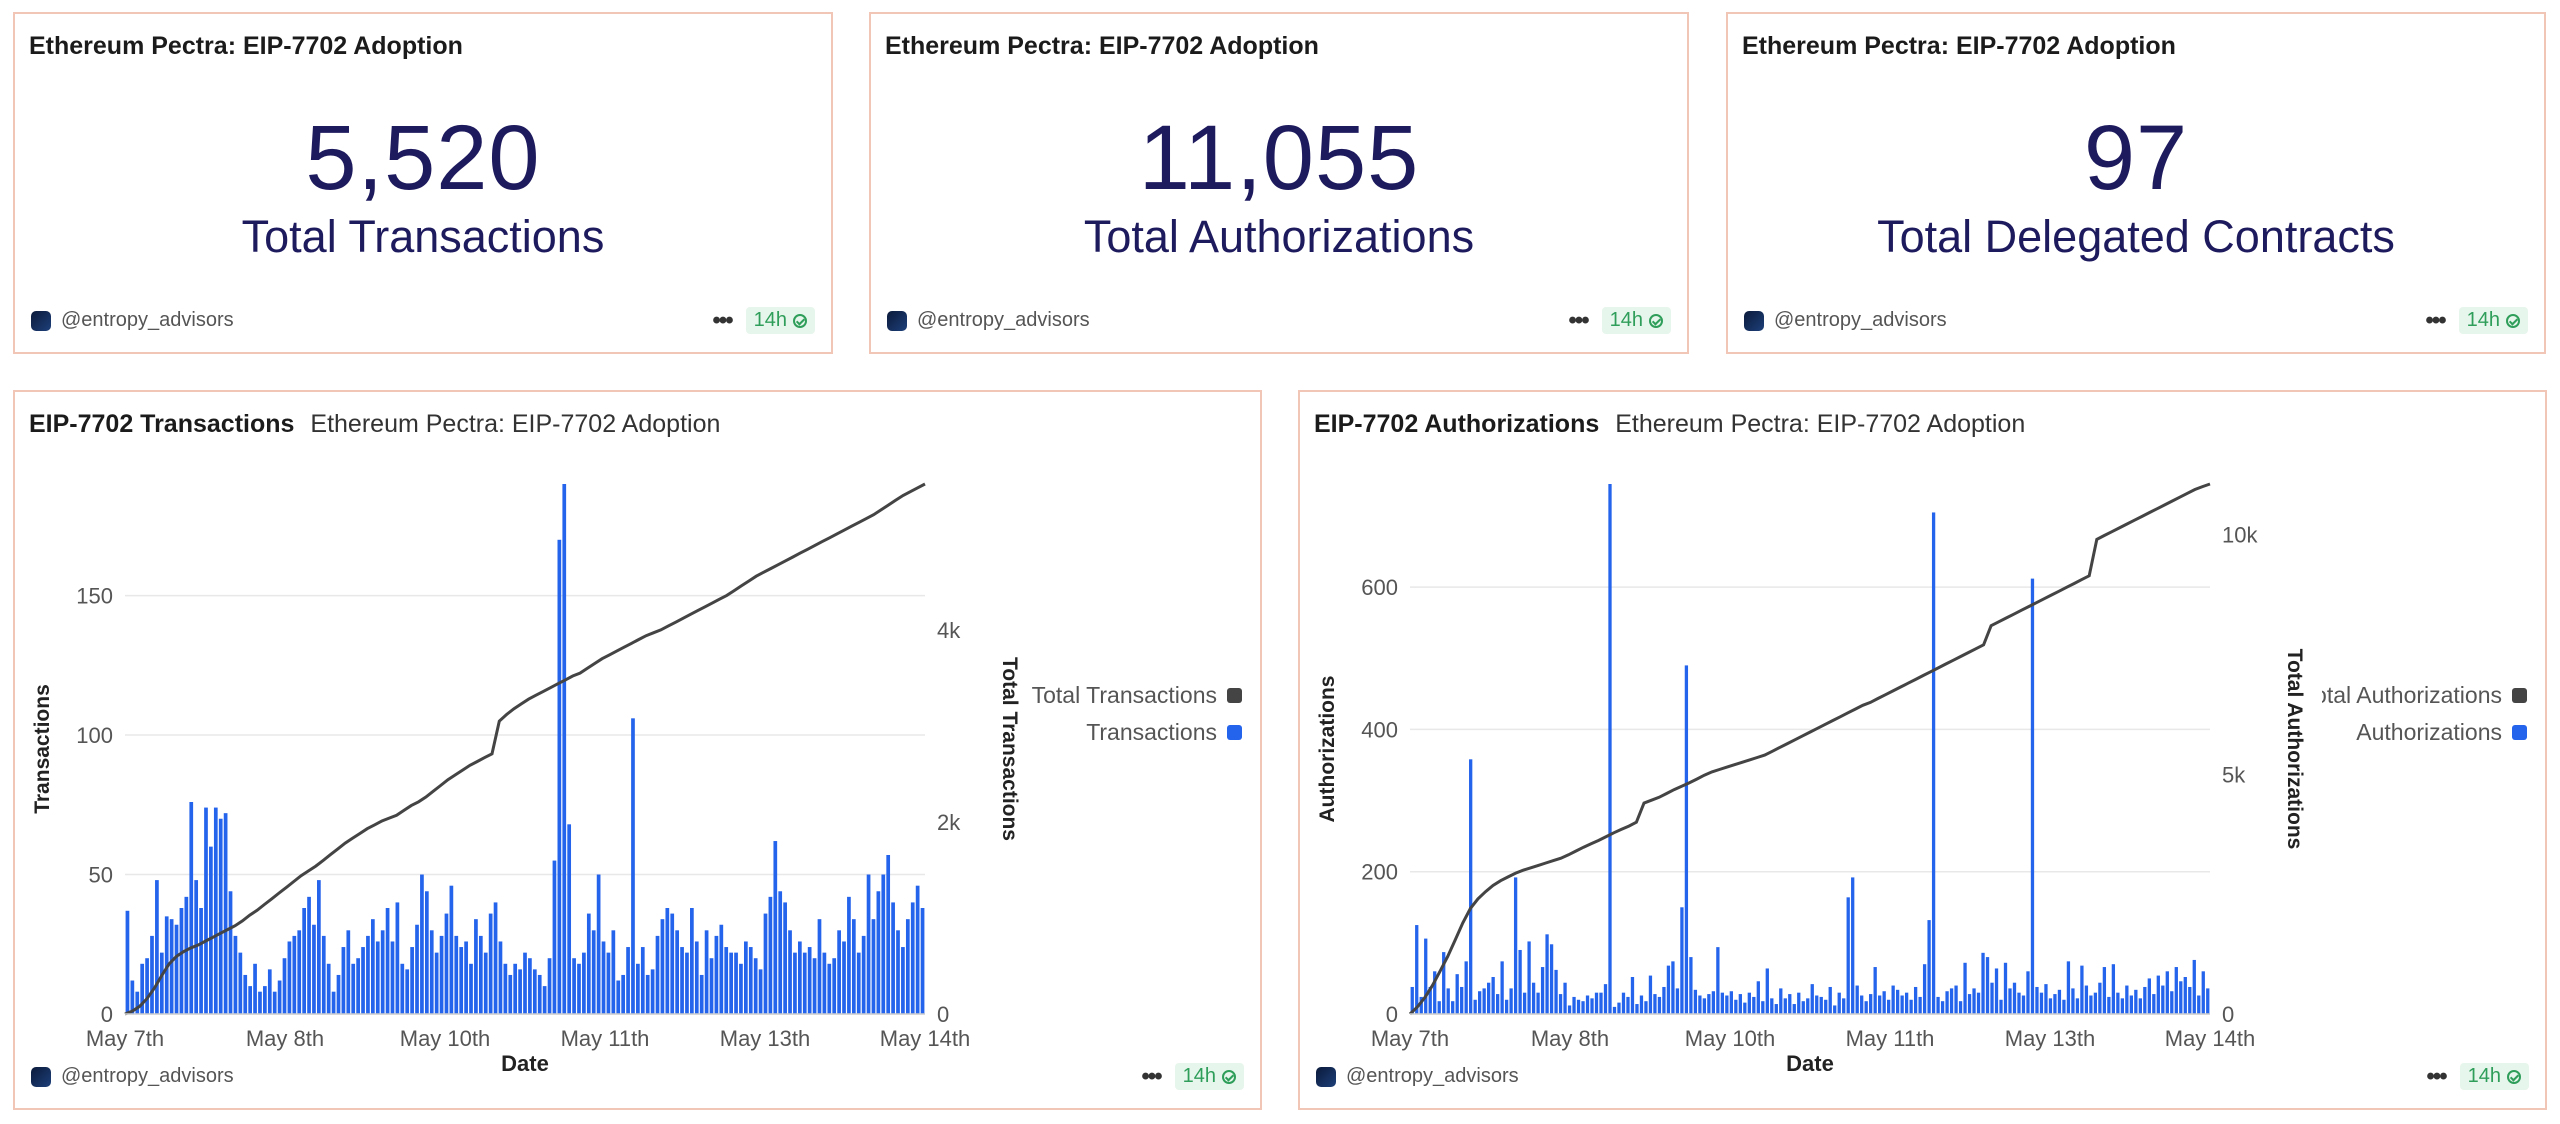 The width and height of the screenshot is (2560, 1124). What do you see at coordinates (1730, 1038) in the screenshot?
I see `x-tick-label: May 10th` at bounding box center [1730, 1038].